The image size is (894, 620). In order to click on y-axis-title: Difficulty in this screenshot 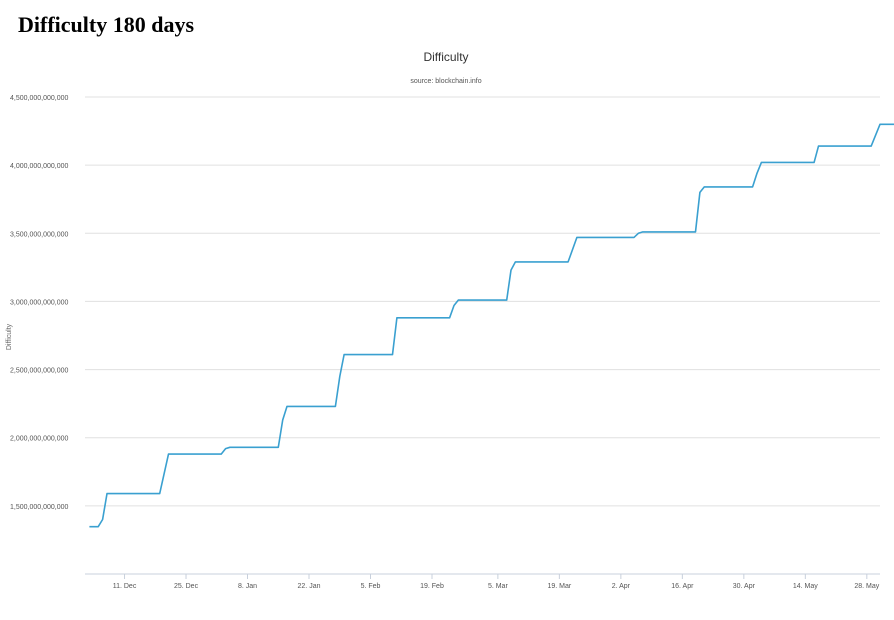, I will do `click(9, 336)`.